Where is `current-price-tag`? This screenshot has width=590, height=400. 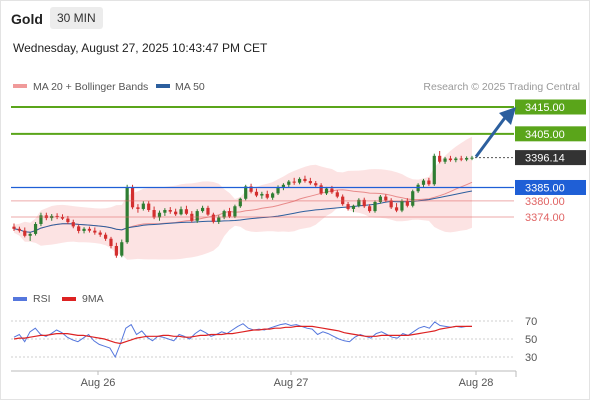
current-price-tag is located at coordinates (550, 158).